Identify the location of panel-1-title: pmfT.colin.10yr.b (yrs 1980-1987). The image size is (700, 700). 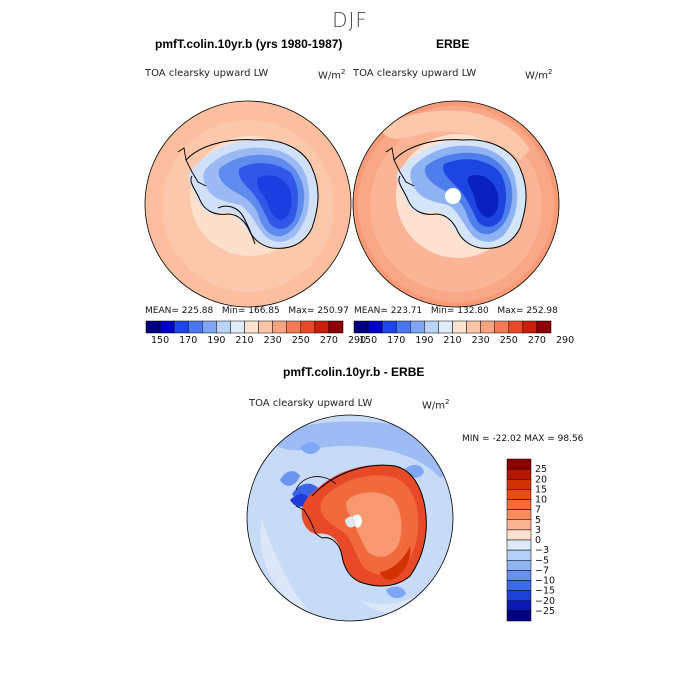
(249, 44).